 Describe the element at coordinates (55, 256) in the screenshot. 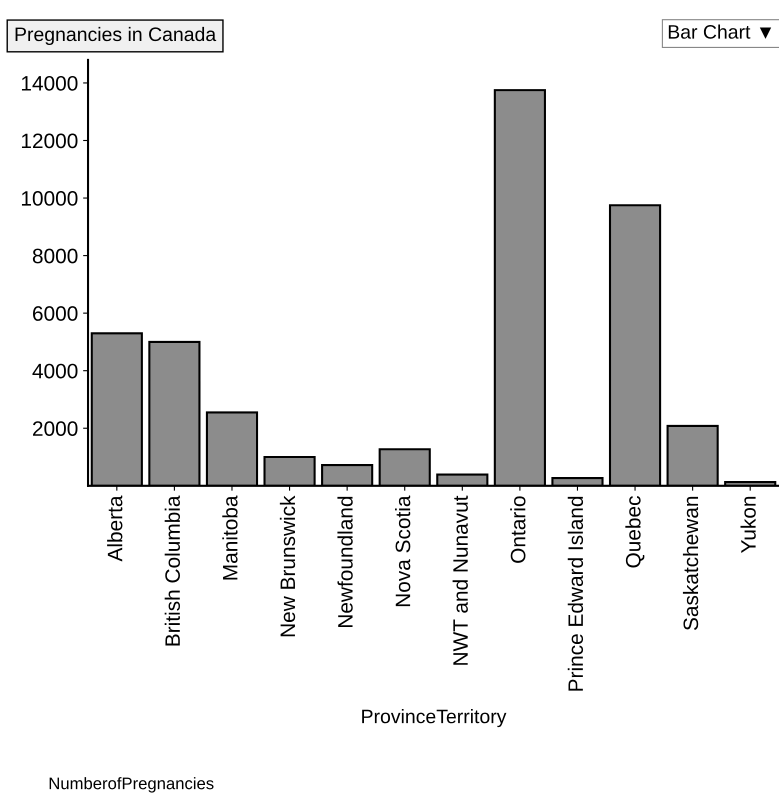

I see `y-tick-label: 8000` at that location.